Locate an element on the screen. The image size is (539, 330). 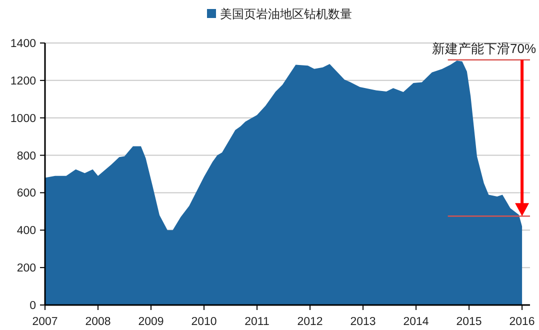
x-tick-label: 2008 is located at coordinates (98, 322).